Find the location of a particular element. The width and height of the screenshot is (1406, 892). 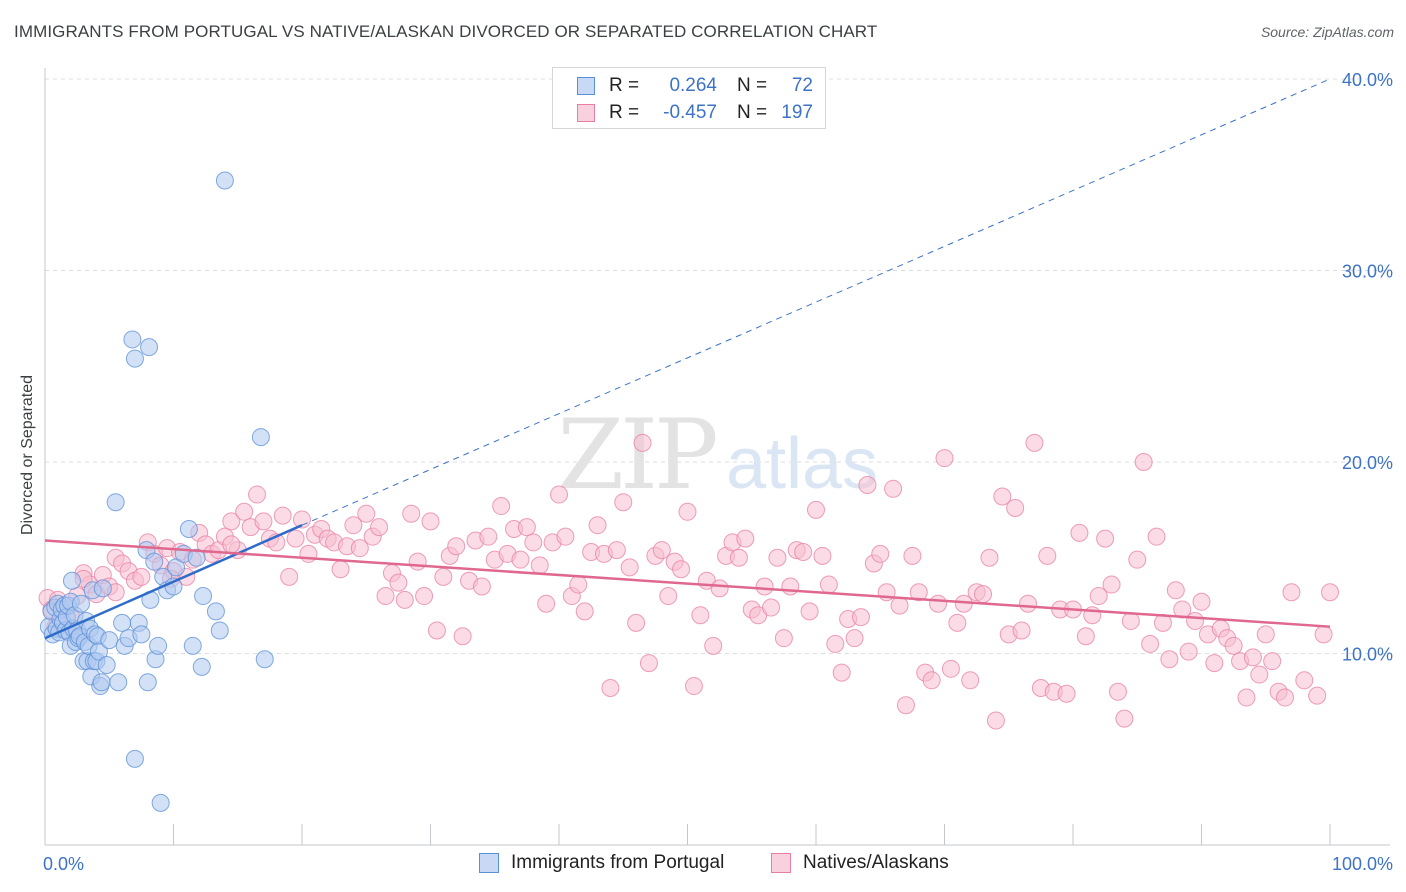

legend-r-value: 0.264 is located at coordinates (693, 85).